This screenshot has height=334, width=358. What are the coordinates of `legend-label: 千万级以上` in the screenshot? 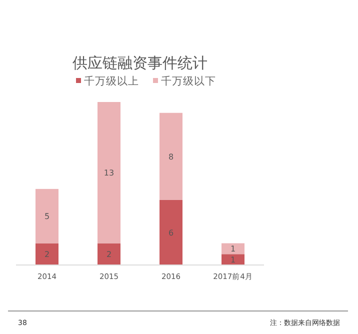 It's located at (111, 81).